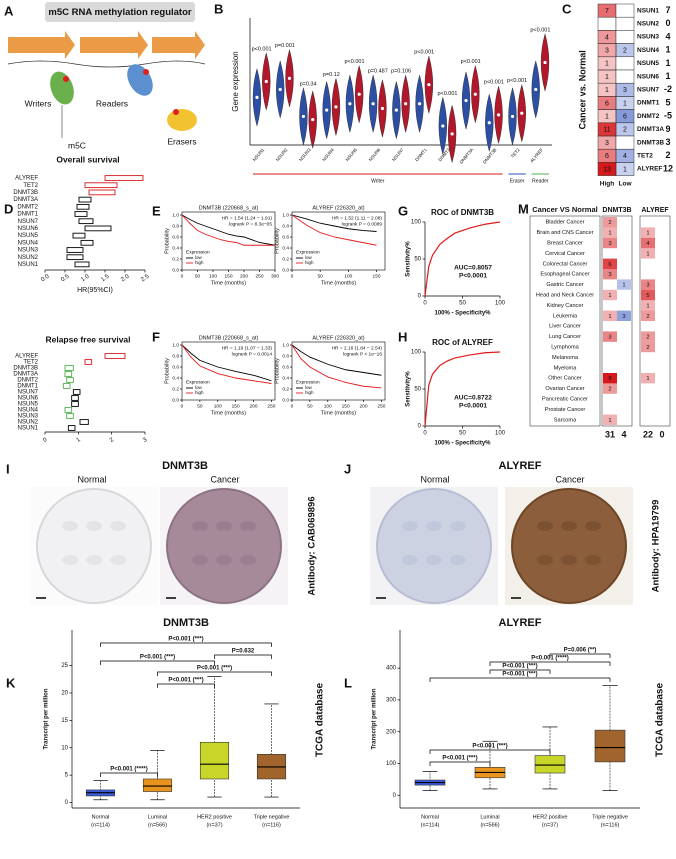 The height and width of the screenshot is (859, 676). Describe the element at coordinates (565, 223) in the screenshot. I see `cancer-type: Bladder Cancer` at that location.